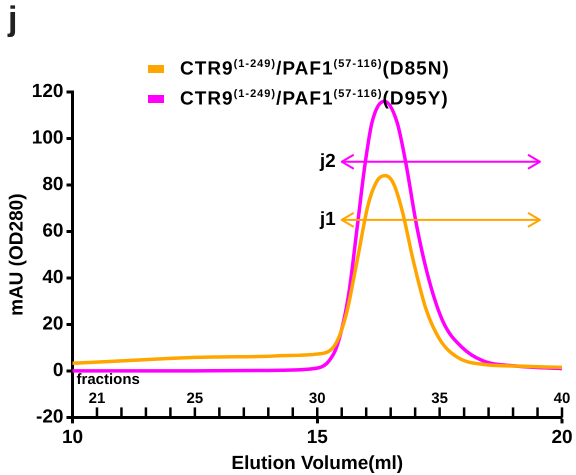 This screenshot has width=576, height=475. What do you see at coordinates (58, 371) in the screenshot?
I see `y-tick-label: 0` at bounding box center [58, 371].